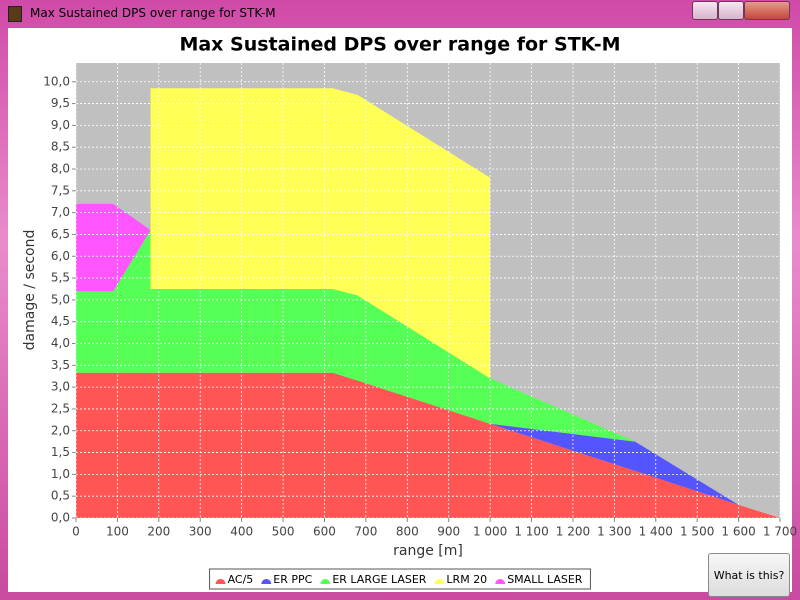 This screenshot has height=600, width=800. I want to click on y-tick-label: 7,5, so click(60, 190).